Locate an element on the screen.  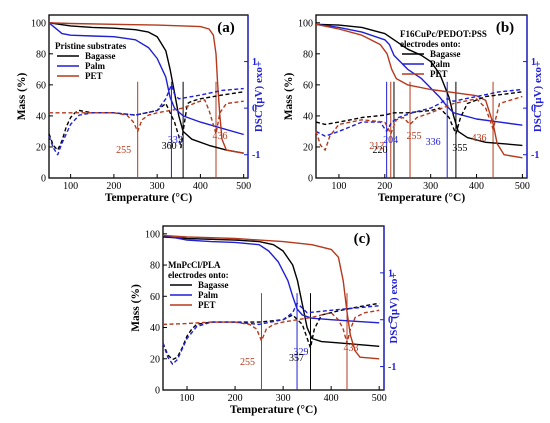
annotation-label: 204 is located at coordinates (390, 140).